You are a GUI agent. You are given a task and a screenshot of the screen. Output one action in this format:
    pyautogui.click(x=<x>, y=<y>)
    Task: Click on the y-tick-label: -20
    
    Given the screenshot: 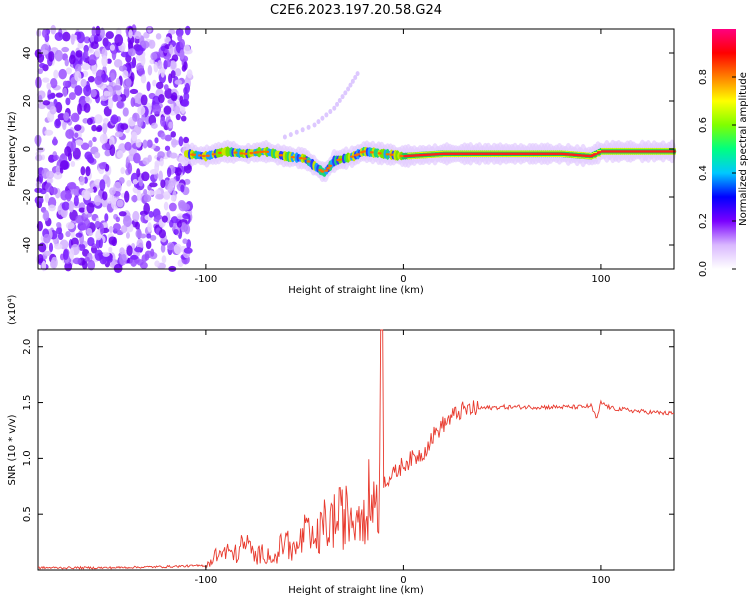 What is the action you would take?
    pyautogui.click(x=27, y=197)
    